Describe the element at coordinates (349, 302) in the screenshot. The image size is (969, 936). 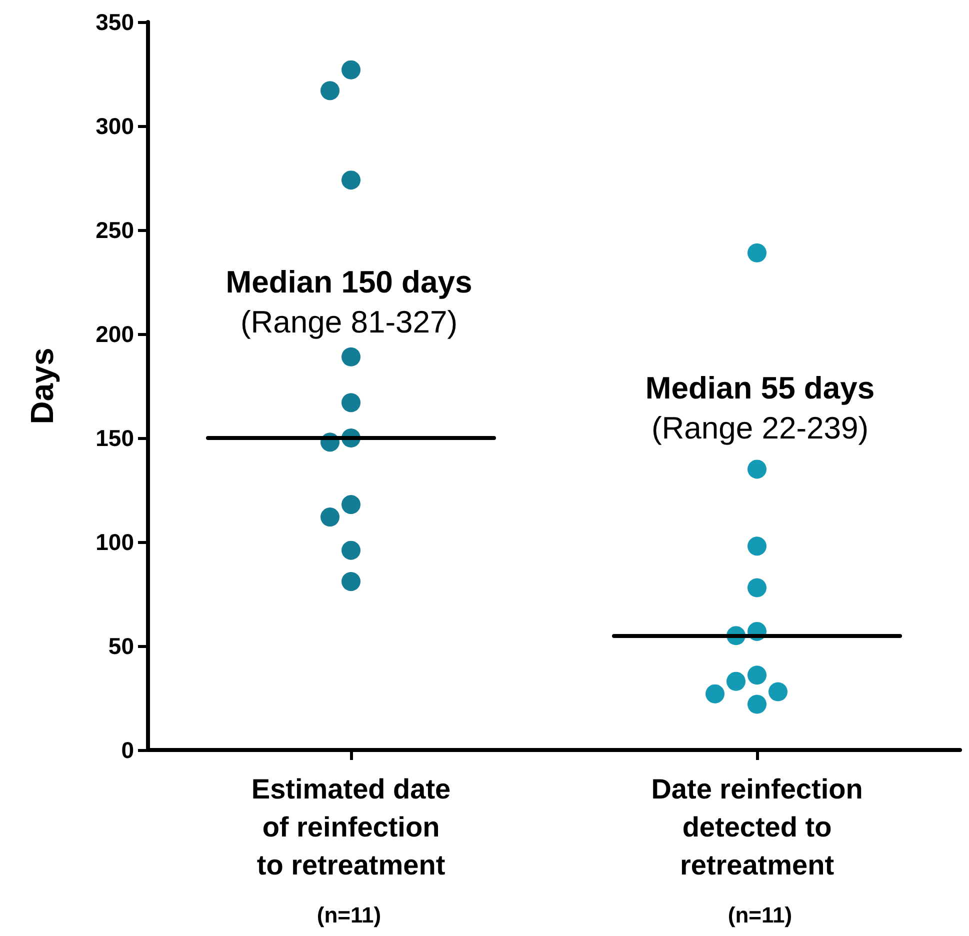
I see `annotation: Median 150 days (Range 81-327)` at that location.